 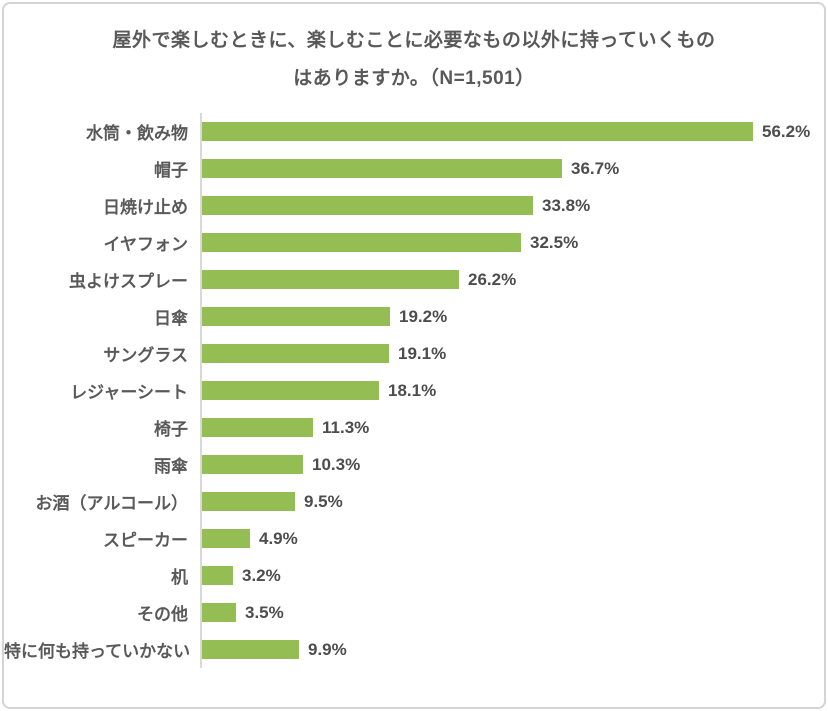 What do you see at coordinates (112, 503) in the screenshot?
I see `category-label: お酒（アルコール）` at bounding box center [112, 503].